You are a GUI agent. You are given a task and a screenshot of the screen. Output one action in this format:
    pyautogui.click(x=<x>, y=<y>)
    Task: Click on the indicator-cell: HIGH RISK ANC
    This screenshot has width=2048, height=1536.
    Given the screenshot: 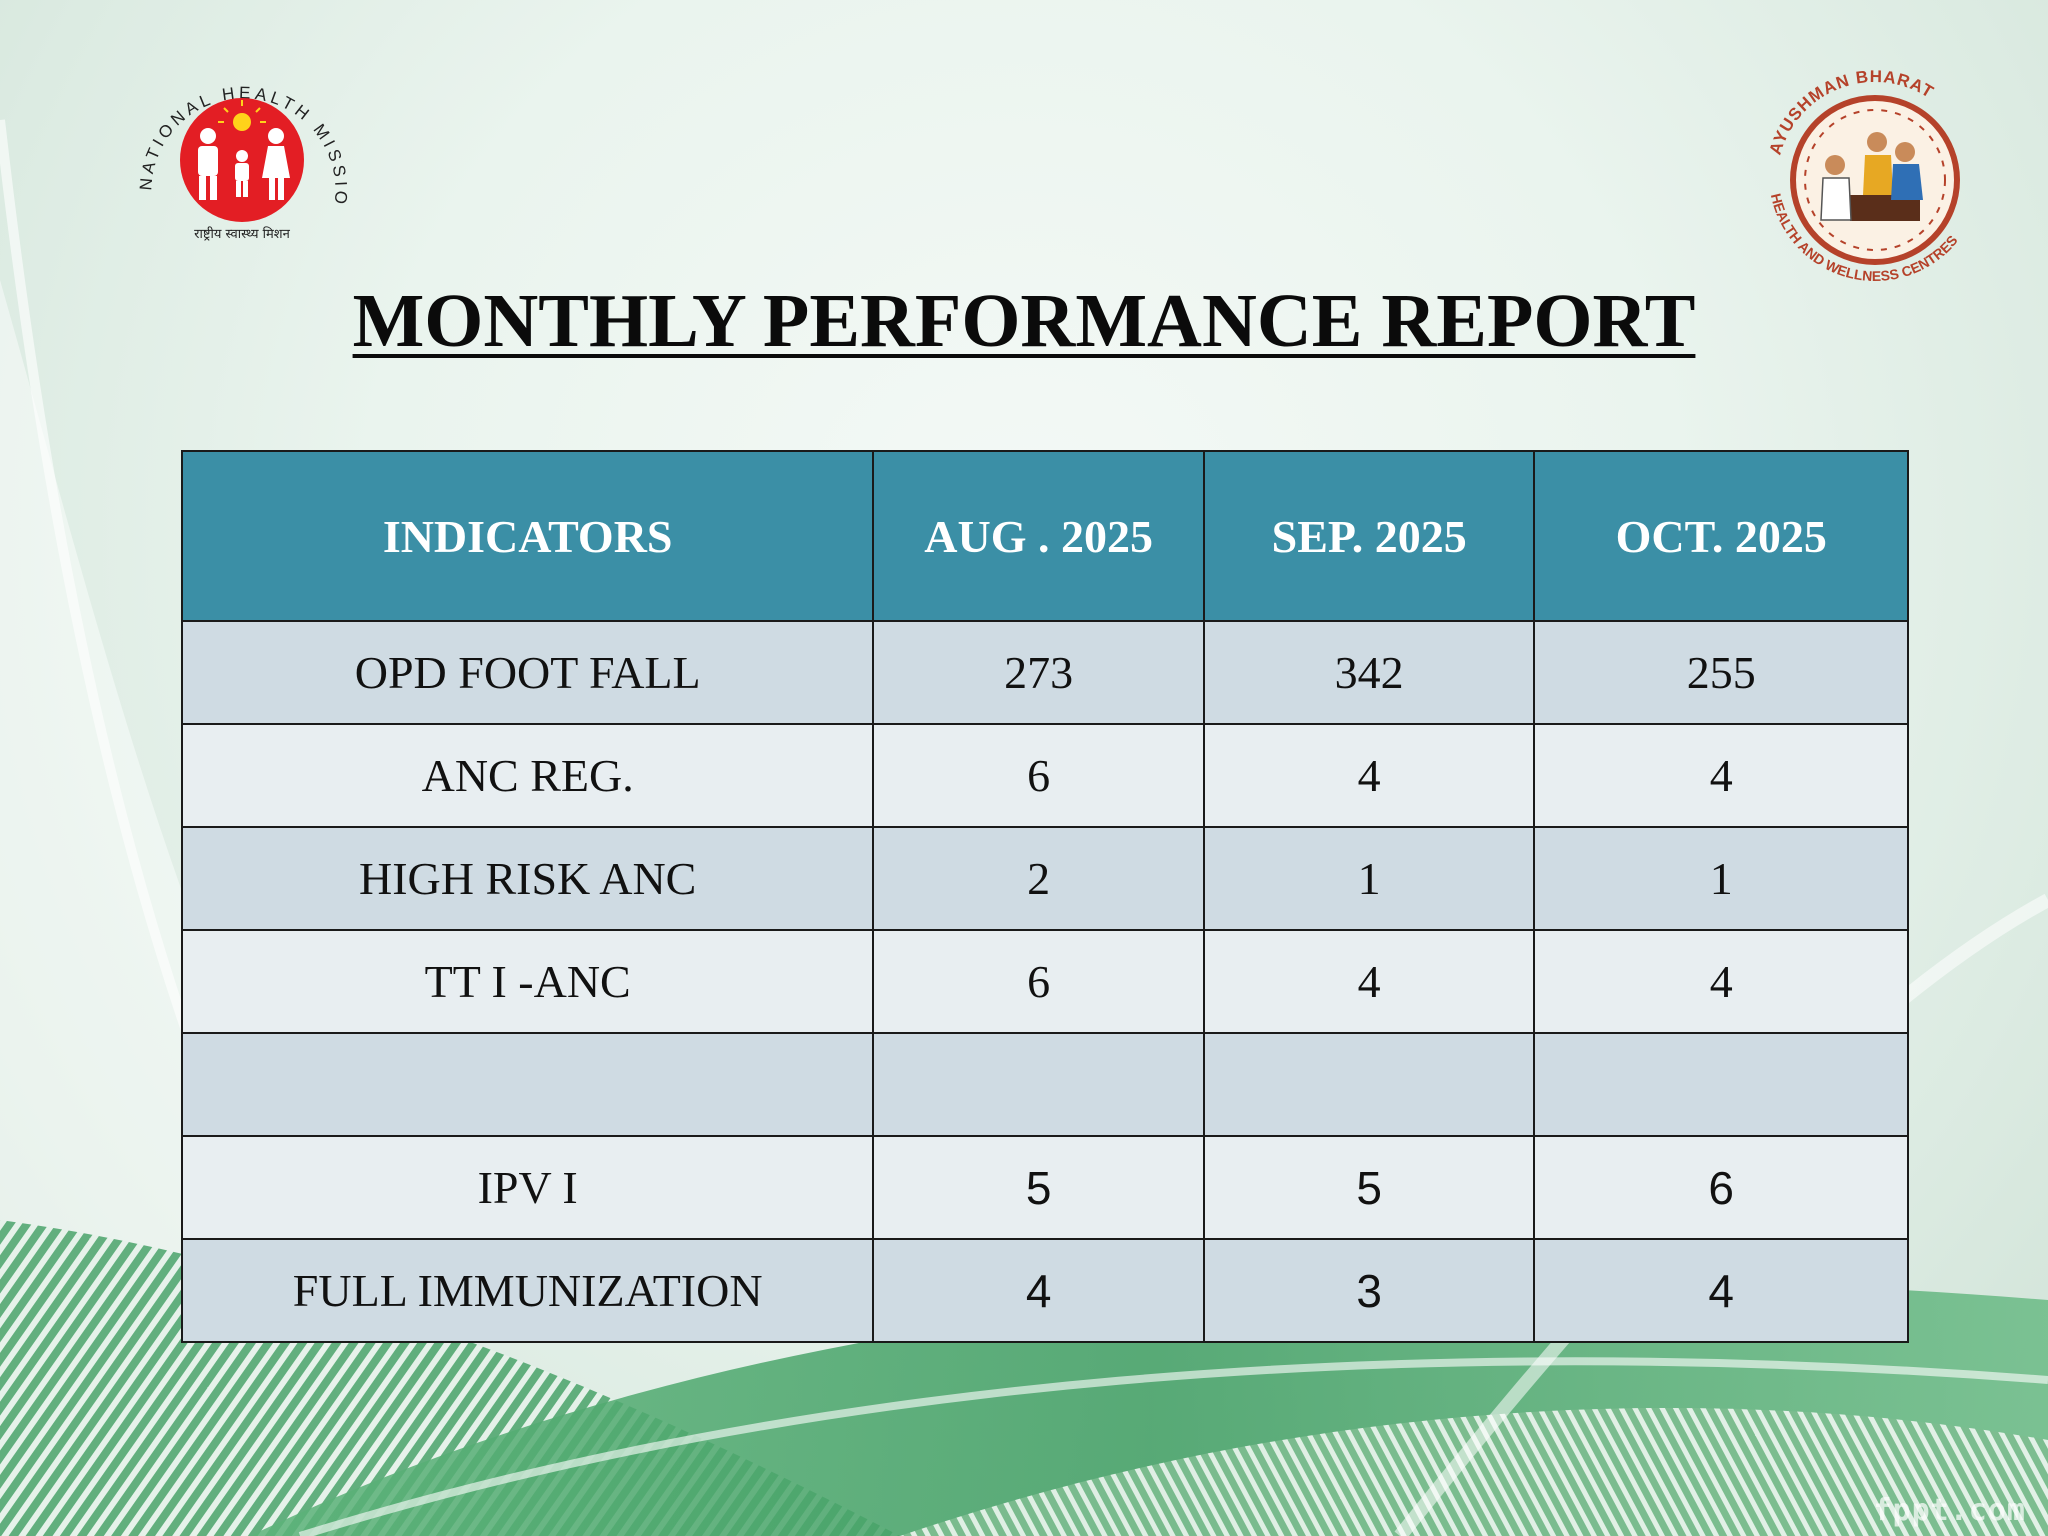 What is the action you would take?
    pyautogui.click(x=527, y=878)
    